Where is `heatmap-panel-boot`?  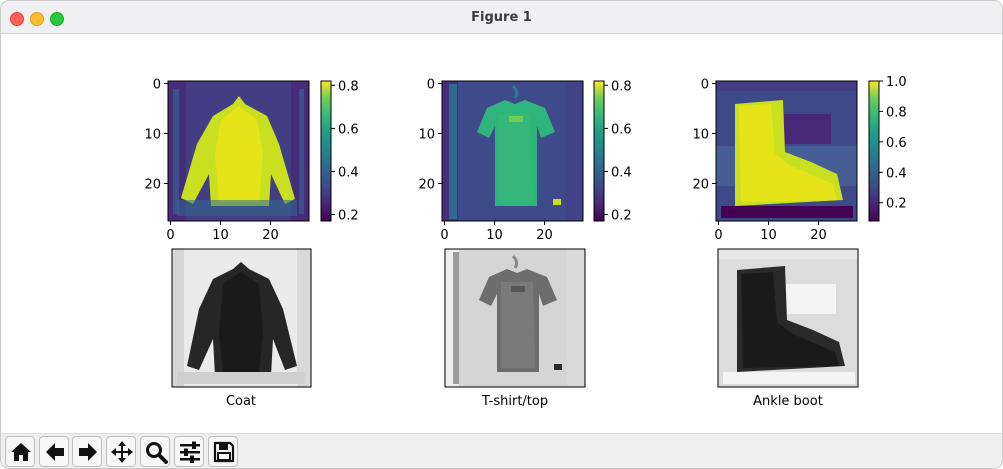 heatmap-panel-boot is located at coordinates (786, 151).